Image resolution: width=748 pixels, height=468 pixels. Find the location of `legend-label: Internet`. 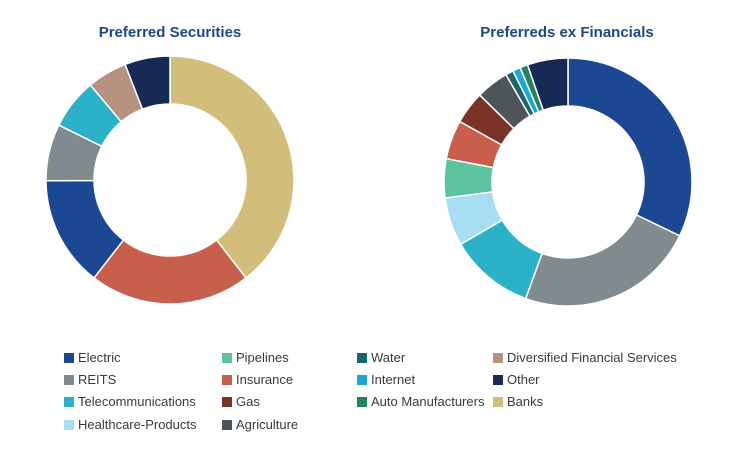

legend-label: Internet is located at coordinates (393, 379).